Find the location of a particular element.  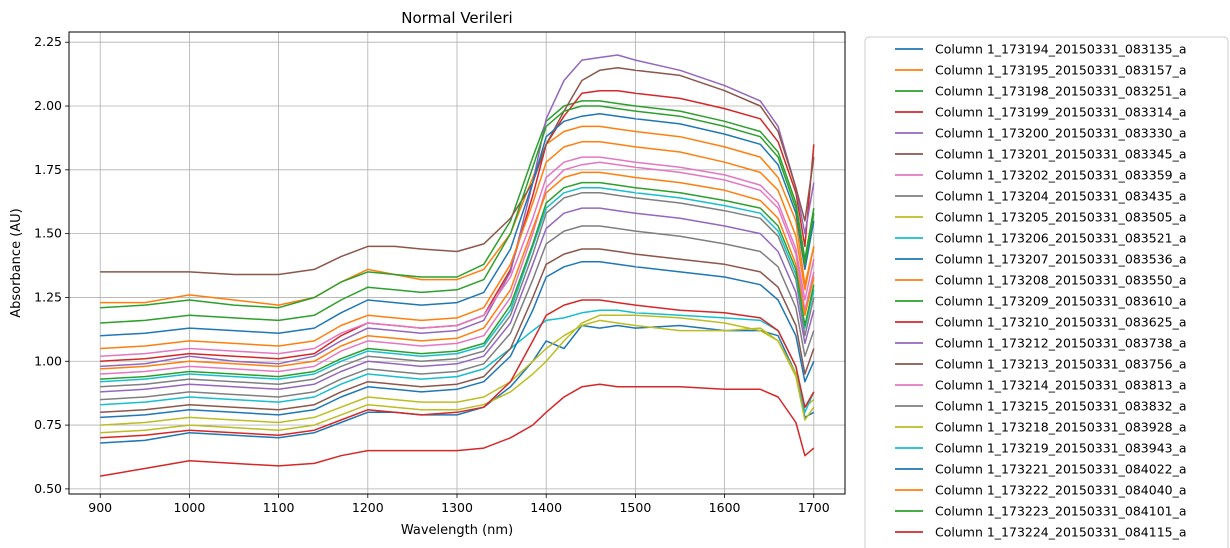

legend-entry: Column 1_173221_20150331_084022_a is located at coordinates (1061, 469).